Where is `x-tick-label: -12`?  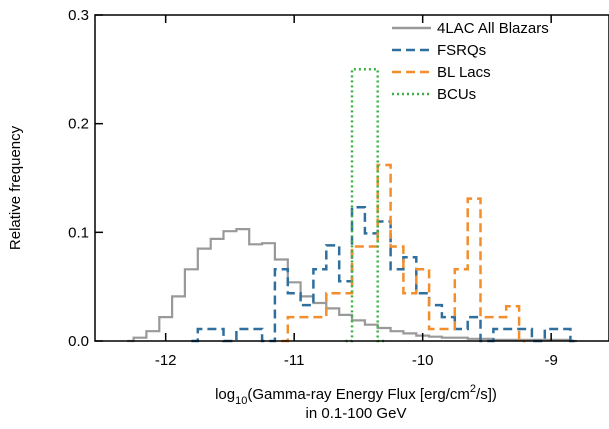
x-tick-label: -12 is located at coordinates (166, 360).